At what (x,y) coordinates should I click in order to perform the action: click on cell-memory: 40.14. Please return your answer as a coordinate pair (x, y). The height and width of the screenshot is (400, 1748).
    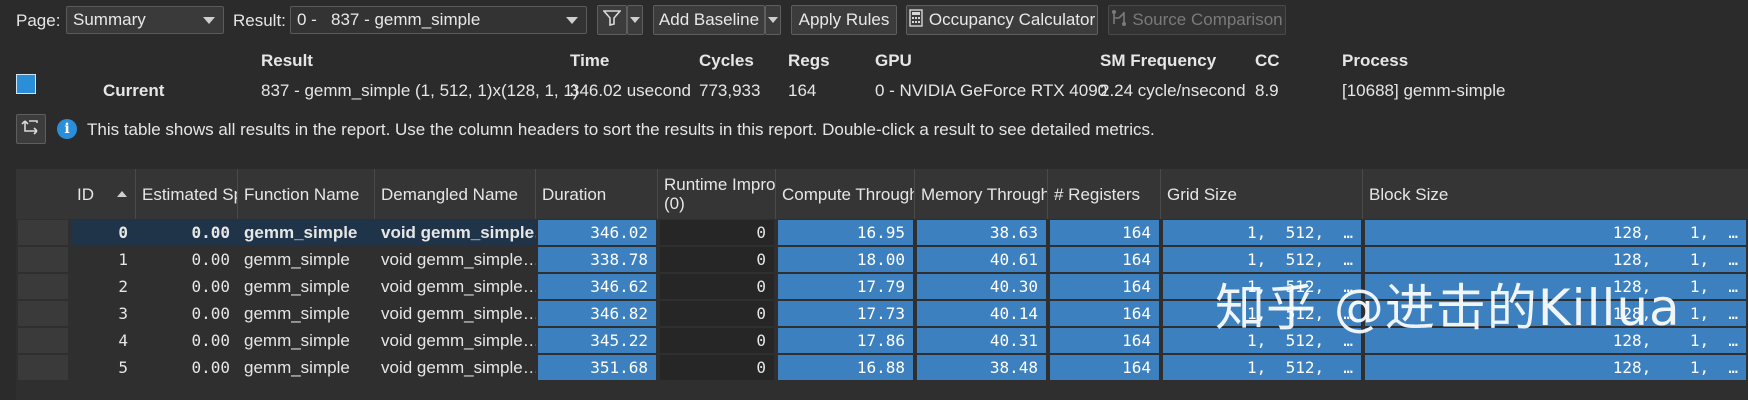
    Looking at the image, I should click on (981, 313).